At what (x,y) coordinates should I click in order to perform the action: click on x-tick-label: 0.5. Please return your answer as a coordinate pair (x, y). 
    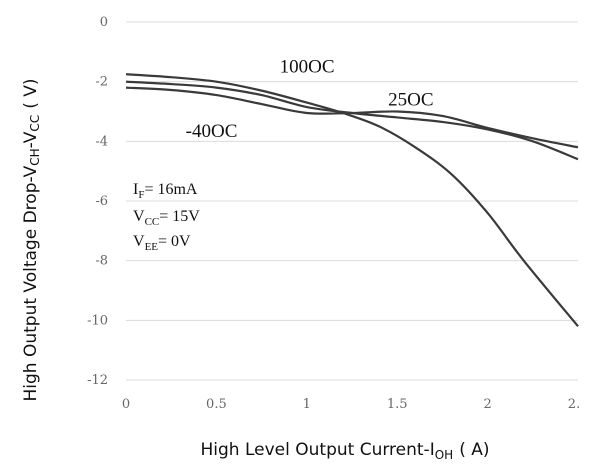
    Looking at the image, I should click on (216, 404).